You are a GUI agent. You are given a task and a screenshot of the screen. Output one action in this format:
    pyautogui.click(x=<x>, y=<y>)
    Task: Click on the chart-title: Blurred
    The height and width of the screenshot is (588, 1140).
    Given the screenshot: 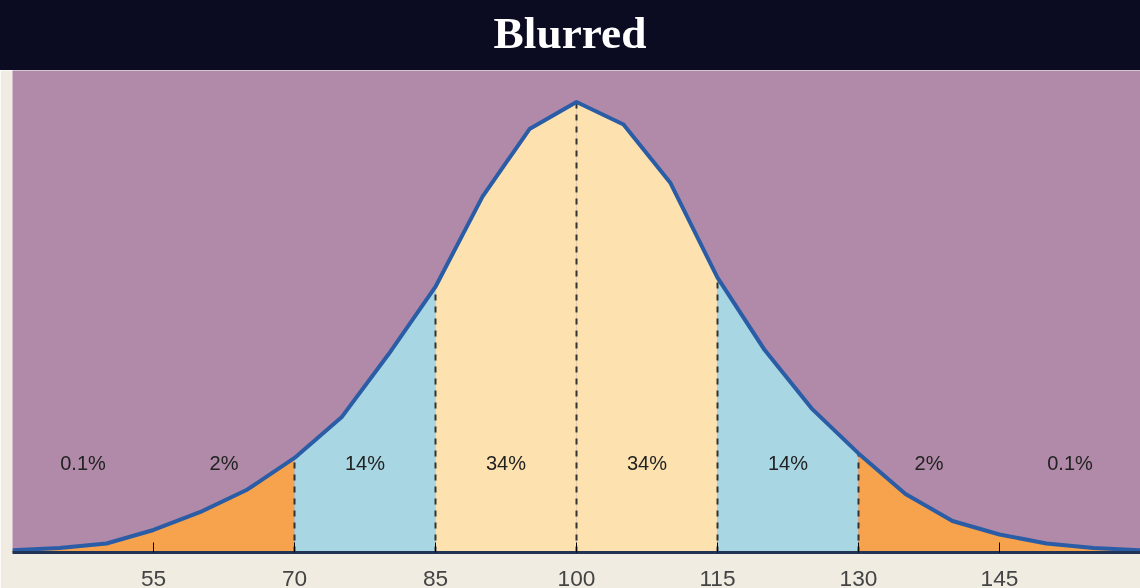 What is the action you would take?
    pyautogui.click(x=570, y=33)
    